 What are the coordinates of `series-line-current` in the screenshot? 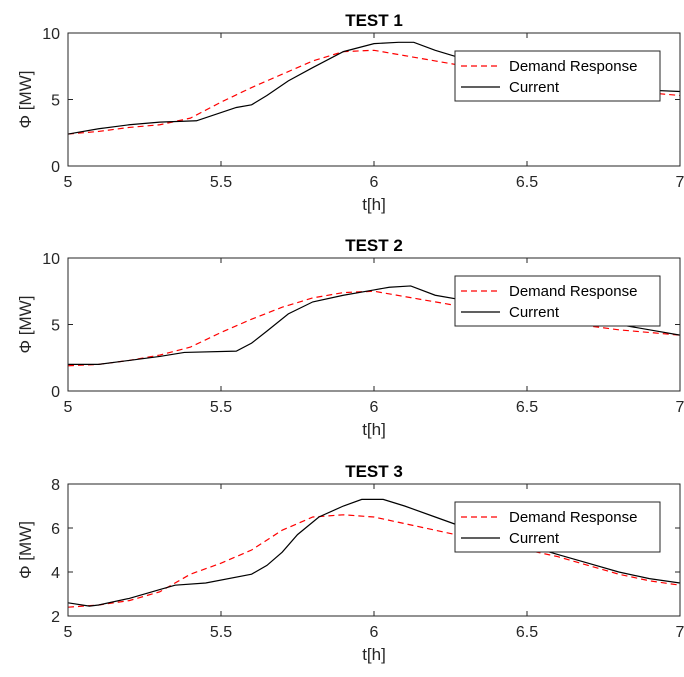 It's located at (374, 552).